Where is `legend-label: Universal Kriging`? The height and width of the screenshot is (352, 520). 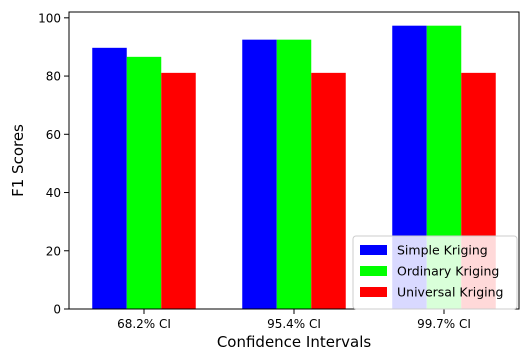
legend-label: Universal Kriging is located at coordinates (450, 292).